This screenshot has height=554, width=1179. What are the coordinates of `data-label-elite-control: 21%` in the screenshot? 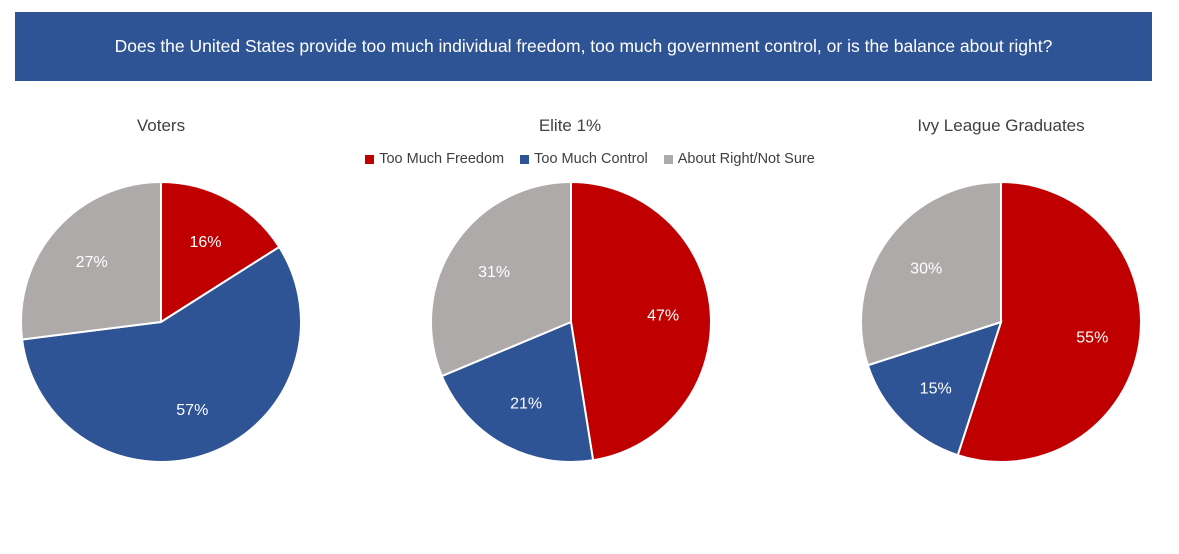 It's located at (526, 404).